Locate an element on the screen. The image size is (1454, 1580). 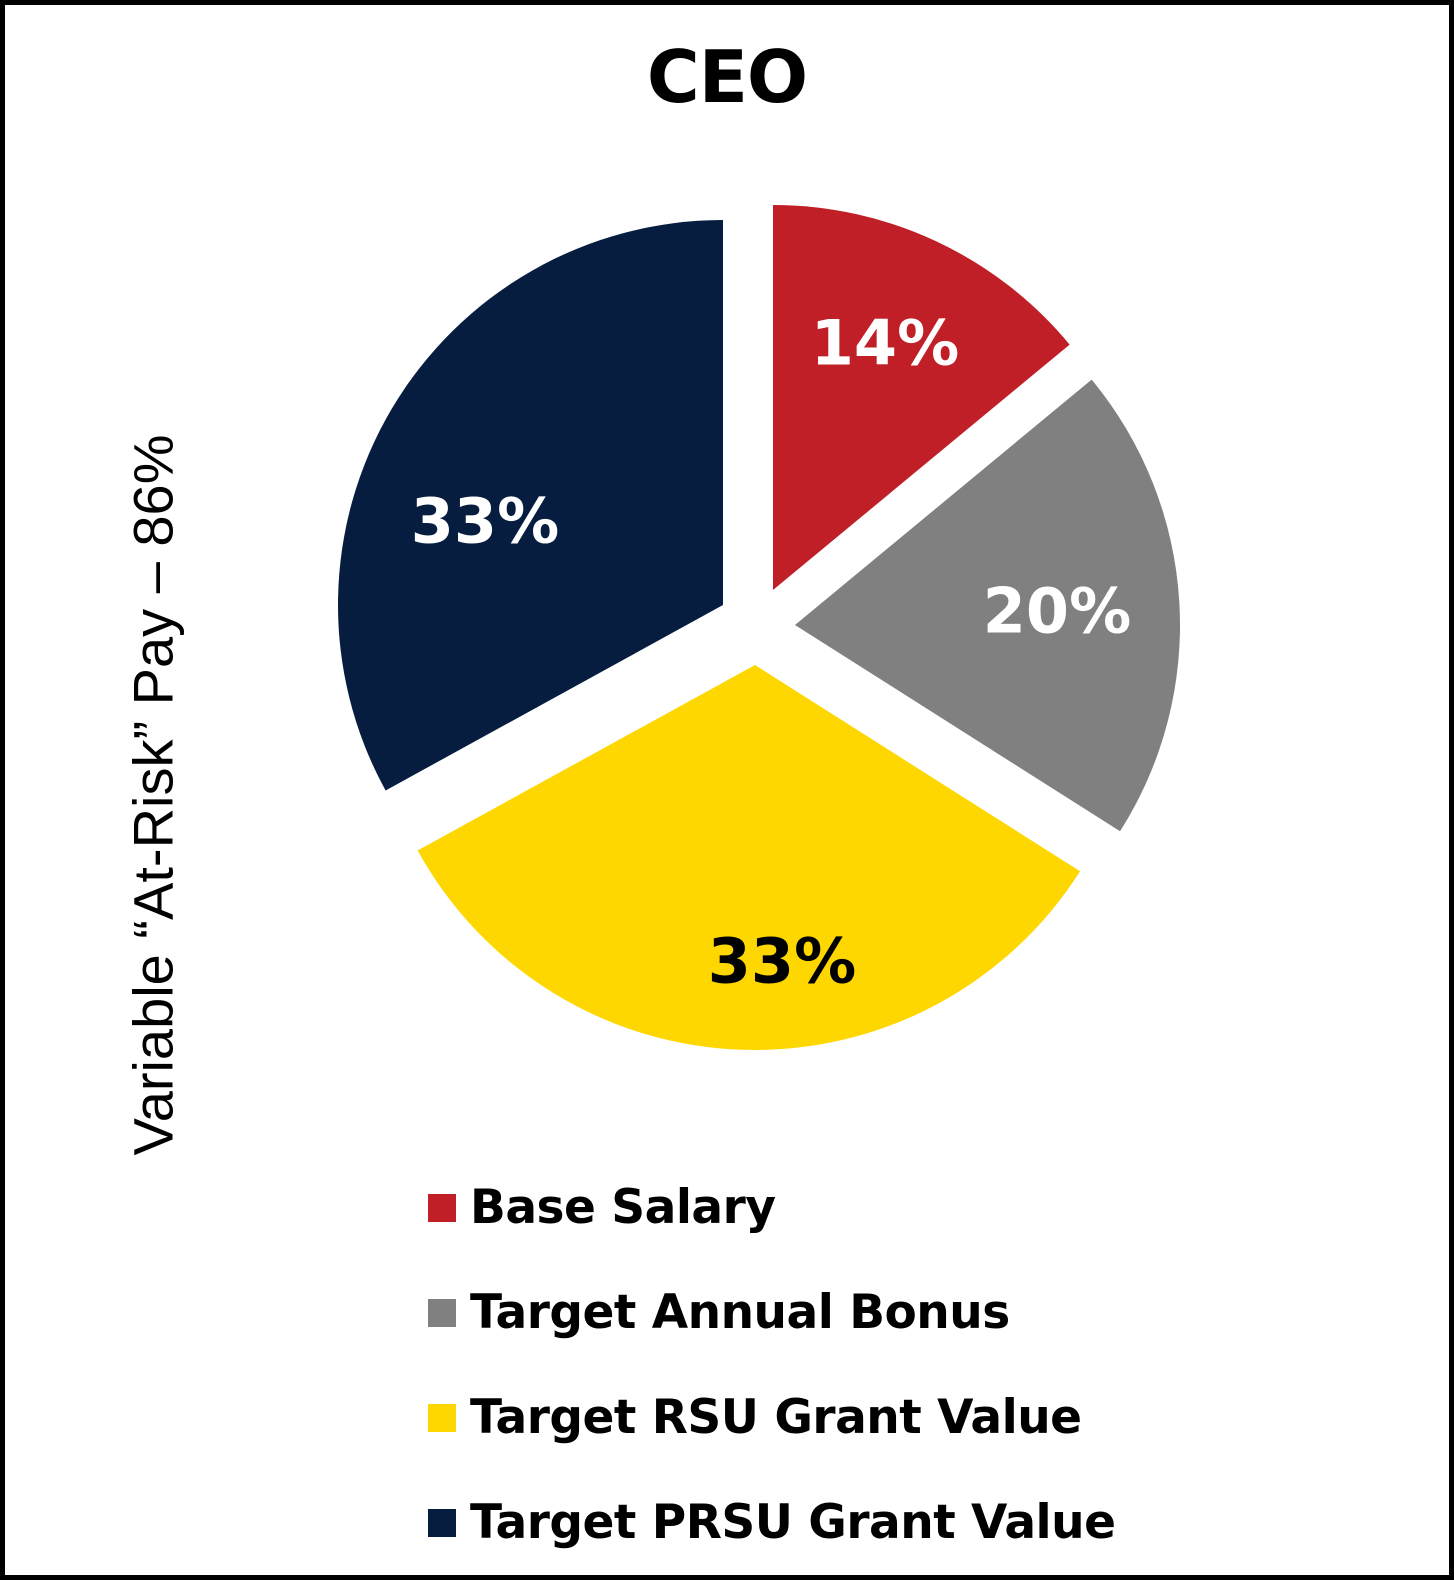
legend-label: Base Salary is located at coordinates (623, 1207).